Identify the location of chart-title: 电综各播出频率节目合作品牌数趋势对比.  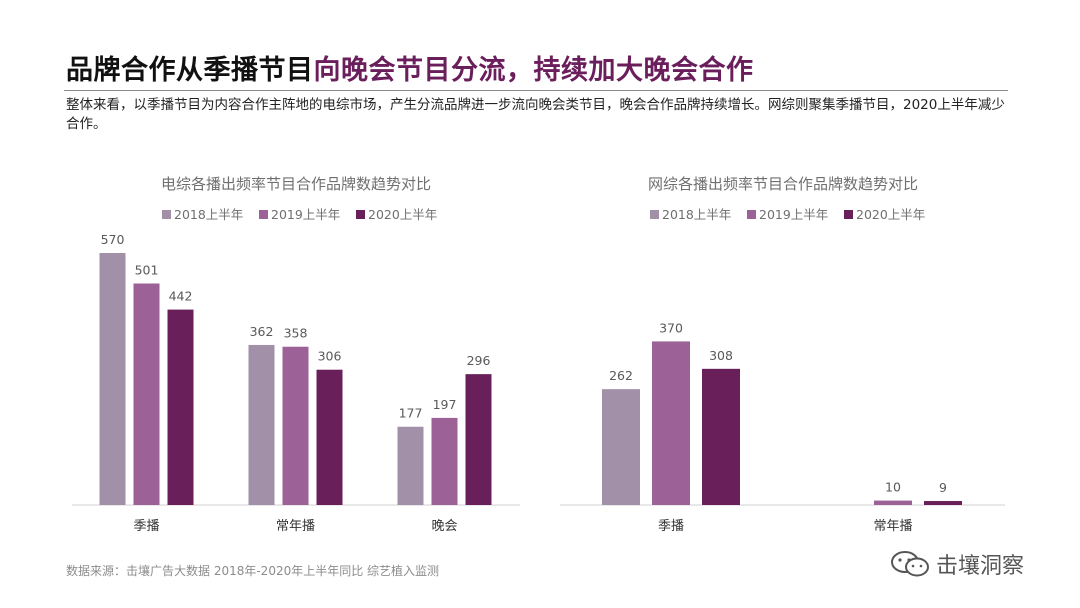
(296, 184).